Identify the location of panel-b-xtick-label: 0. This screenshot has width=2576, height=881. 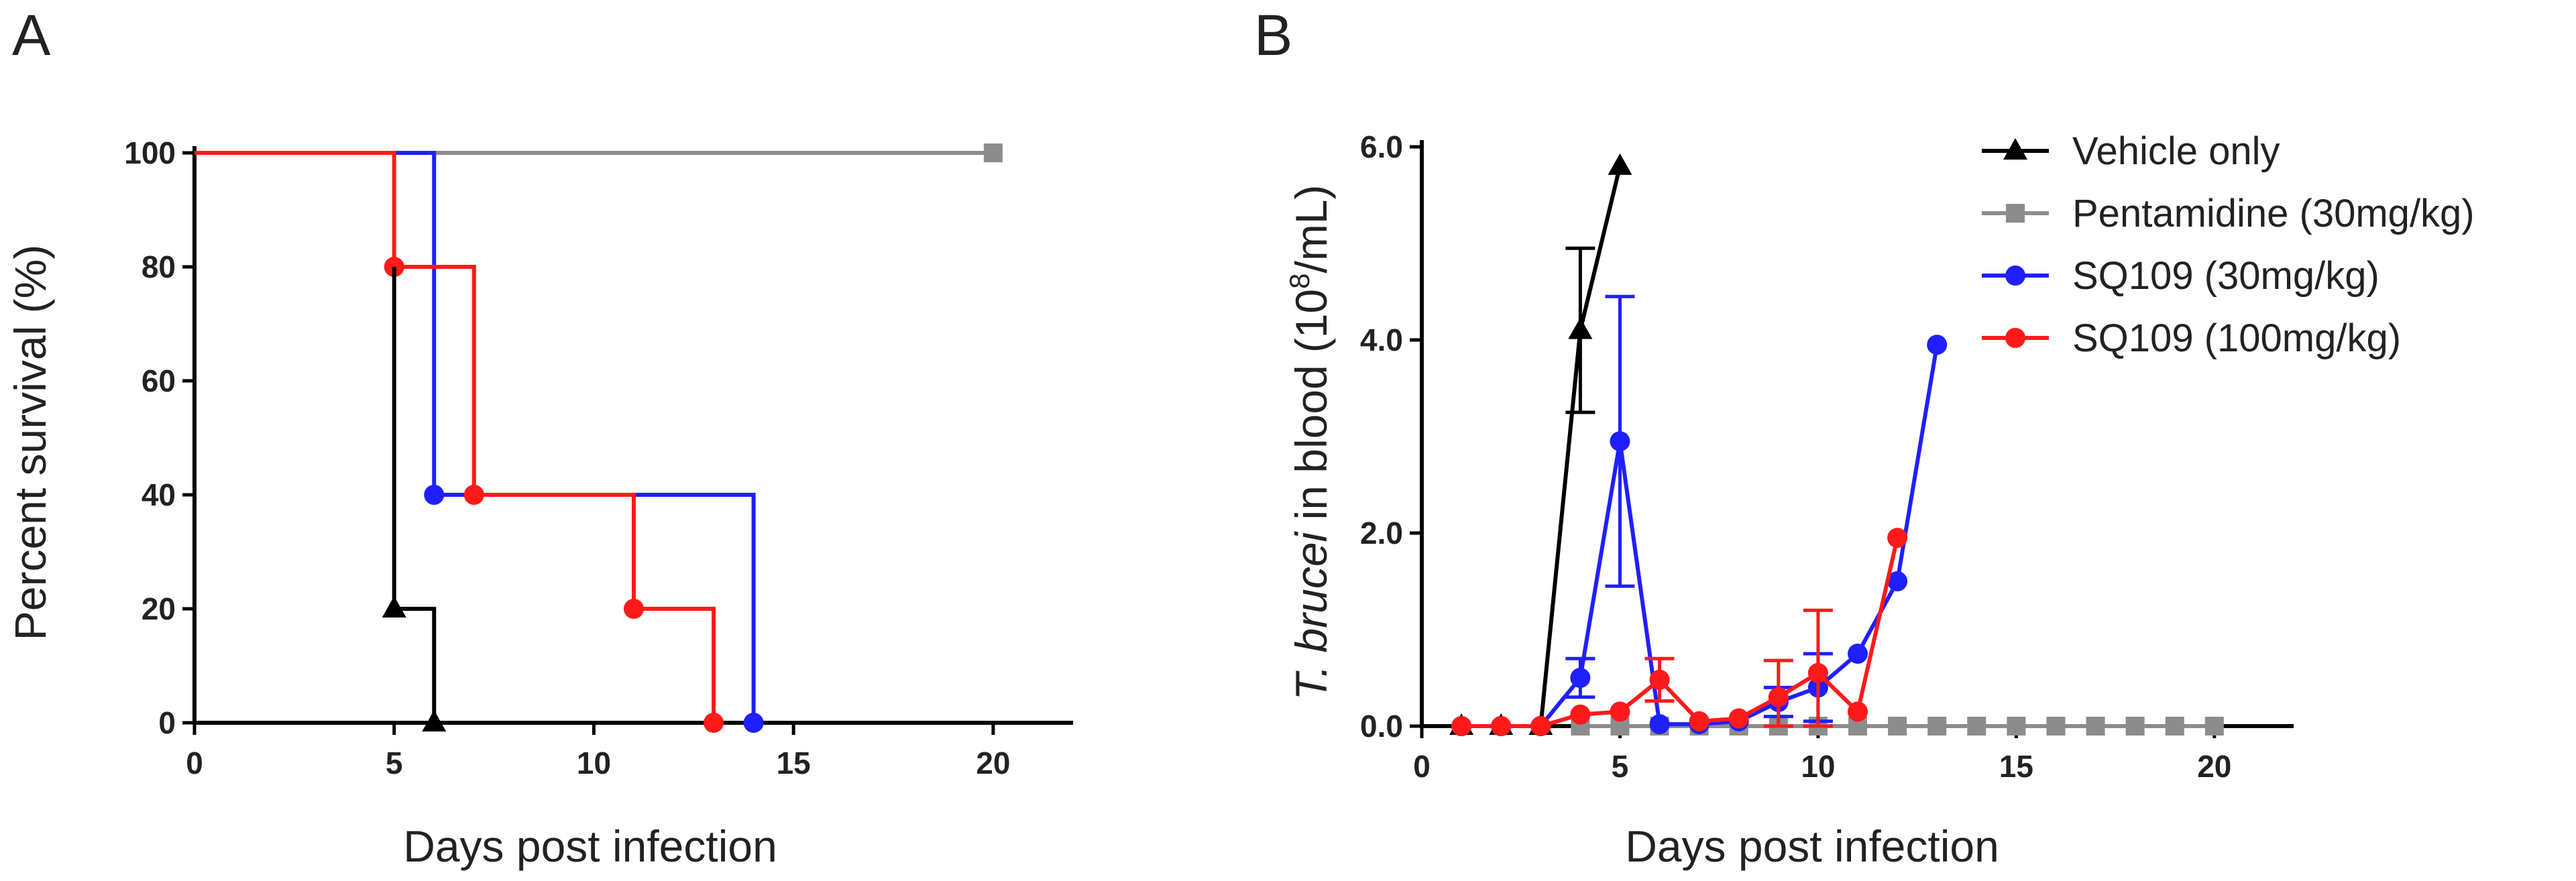
(1422, 766).